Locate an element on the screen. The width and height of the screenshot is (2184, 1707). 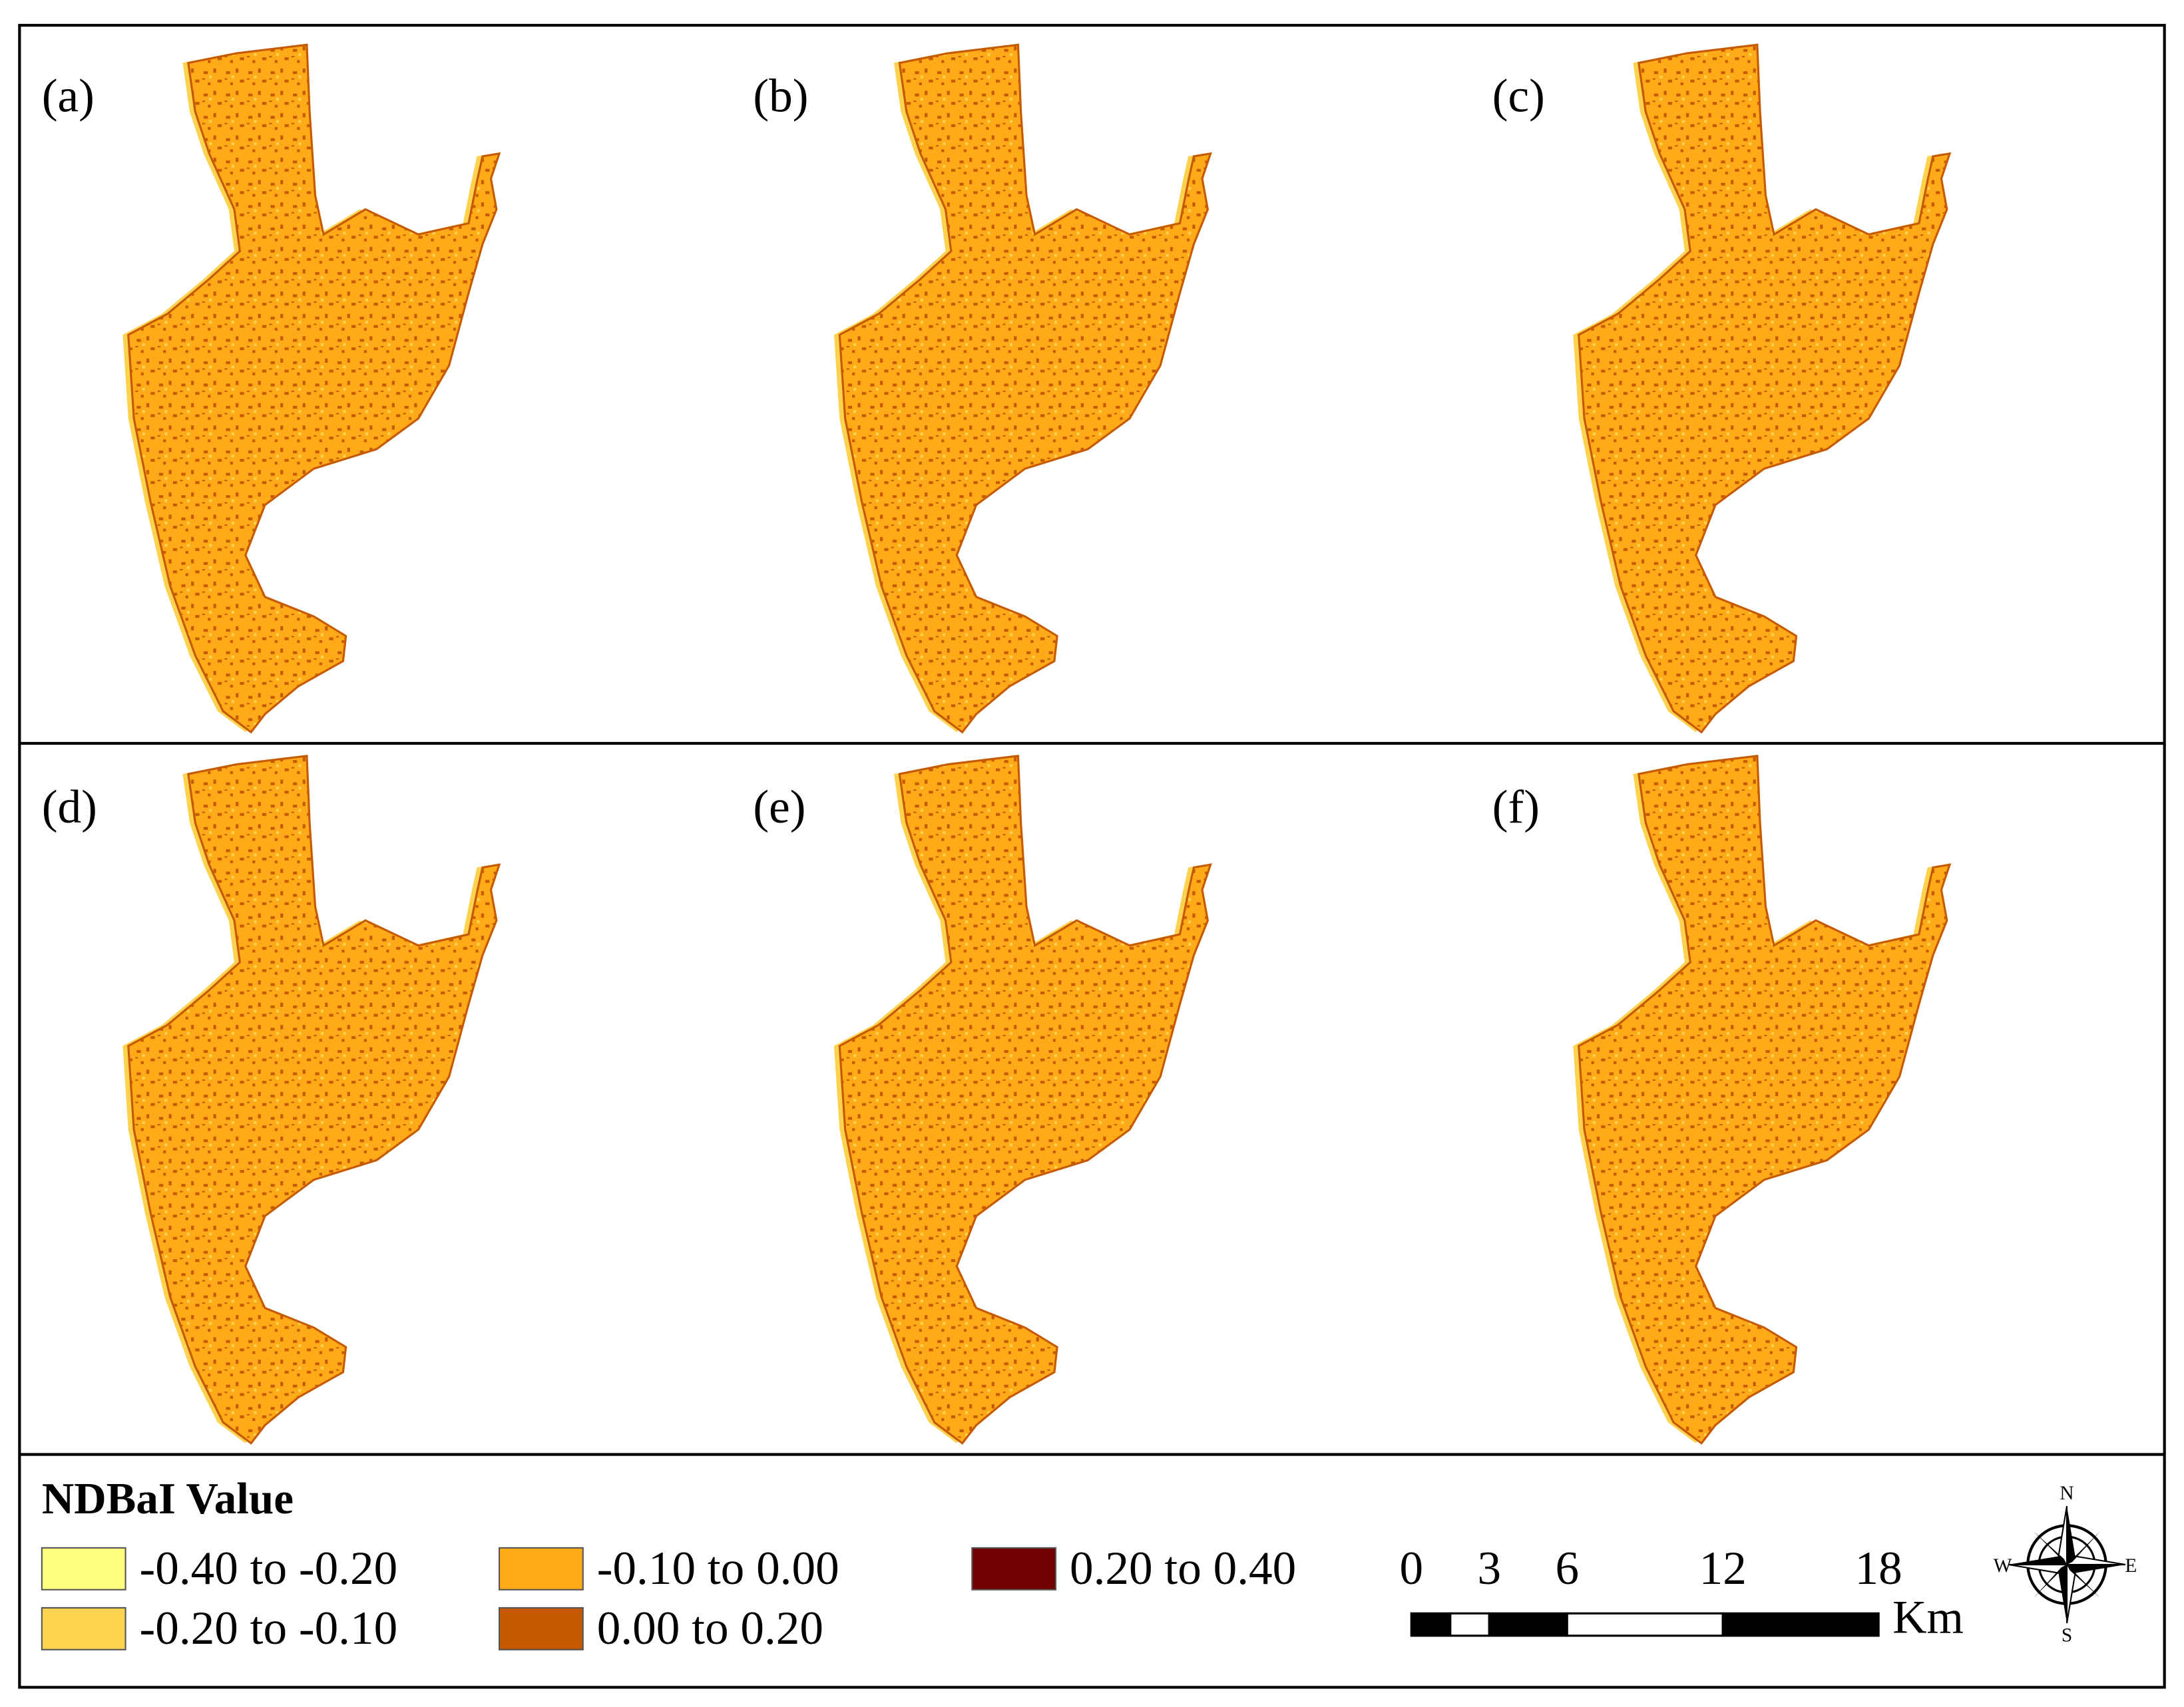
panel-label: (c) is located at coordinates (1518, 96).